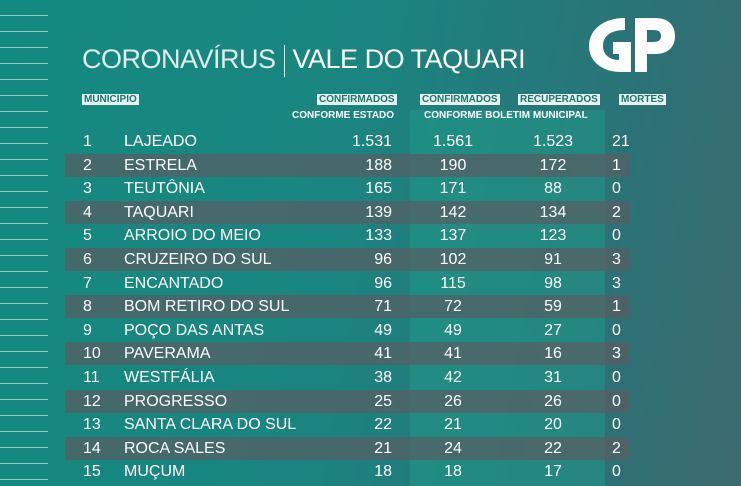 This screenshot has width=741, height=486. What do you see at coordinates (175, 448) in the screenshot?
I see `municipio-name: ROCA SALES` at bounding box center [175, 448].